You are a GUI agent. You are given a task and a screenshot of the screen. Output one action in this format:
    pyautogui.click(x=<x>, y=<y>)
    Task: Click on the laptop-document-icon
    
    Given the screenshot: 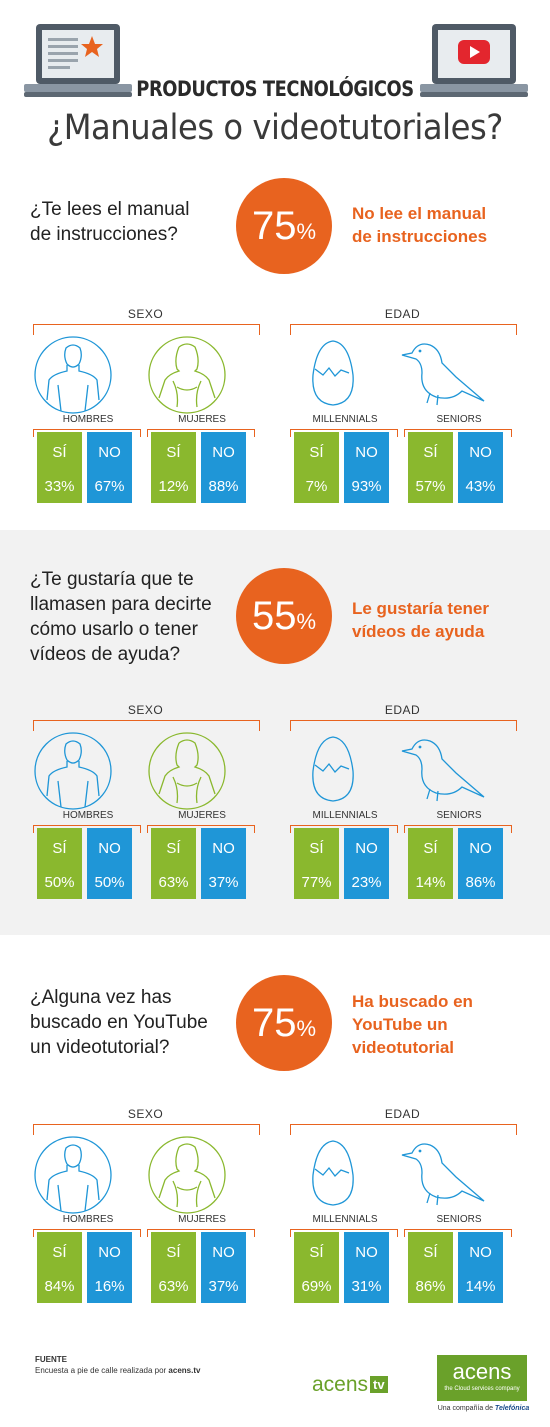 What is the action you would take?
    pyautogui.click(x=78, y=60)
    